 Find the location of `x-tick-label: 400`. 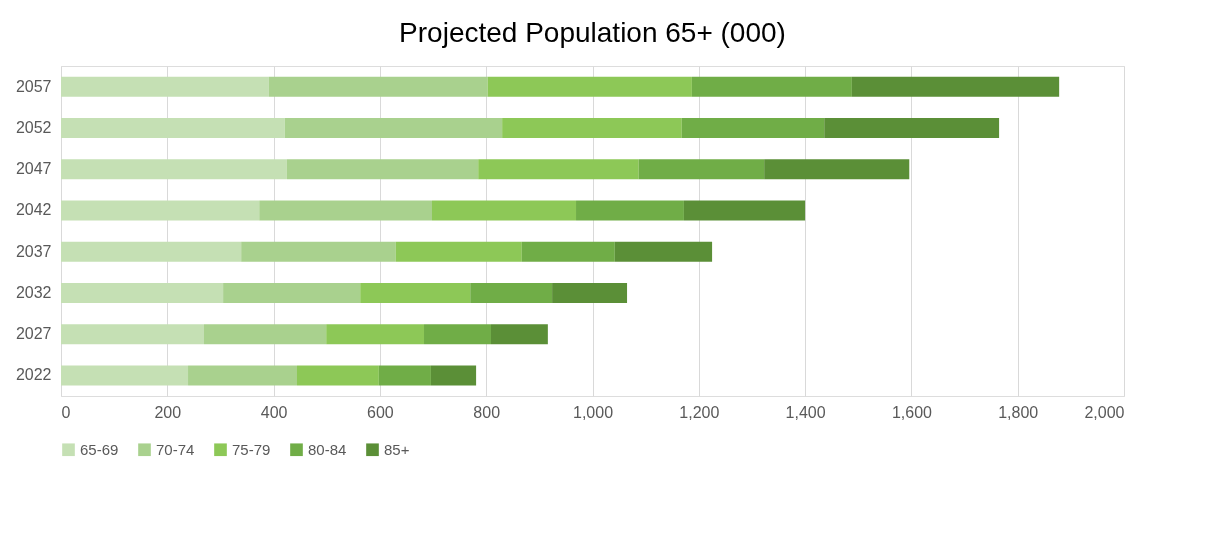

x-tick-label: 400 is located at coordinates (274, 412).